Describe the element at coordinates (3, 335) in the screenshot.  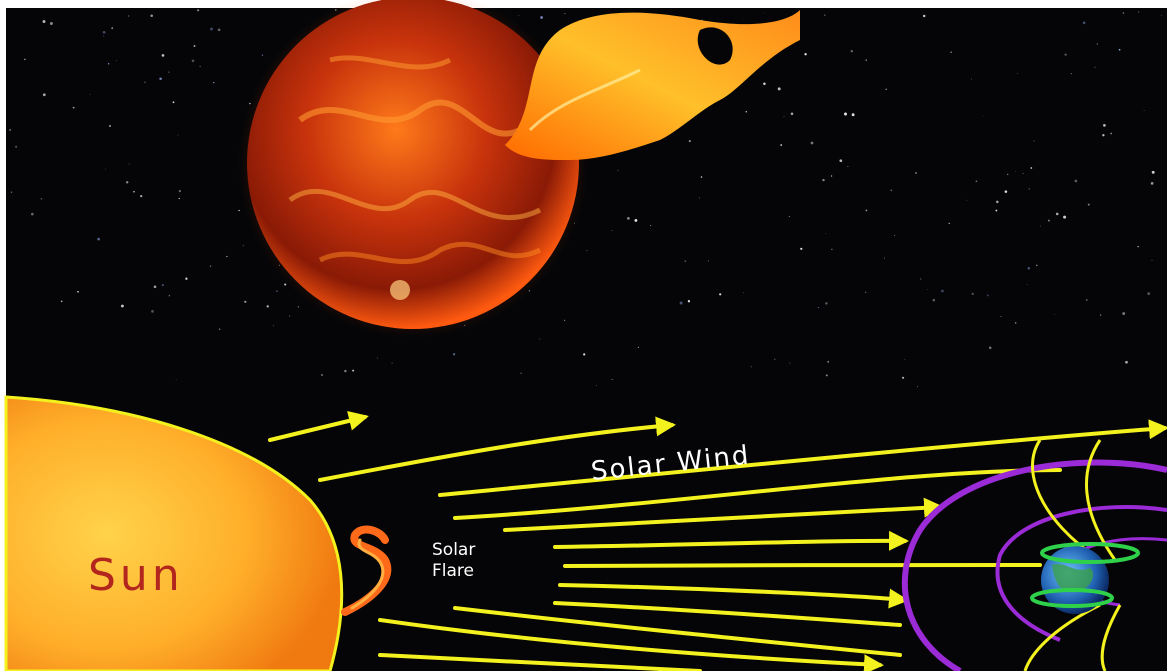
I see `left-border` at that location.